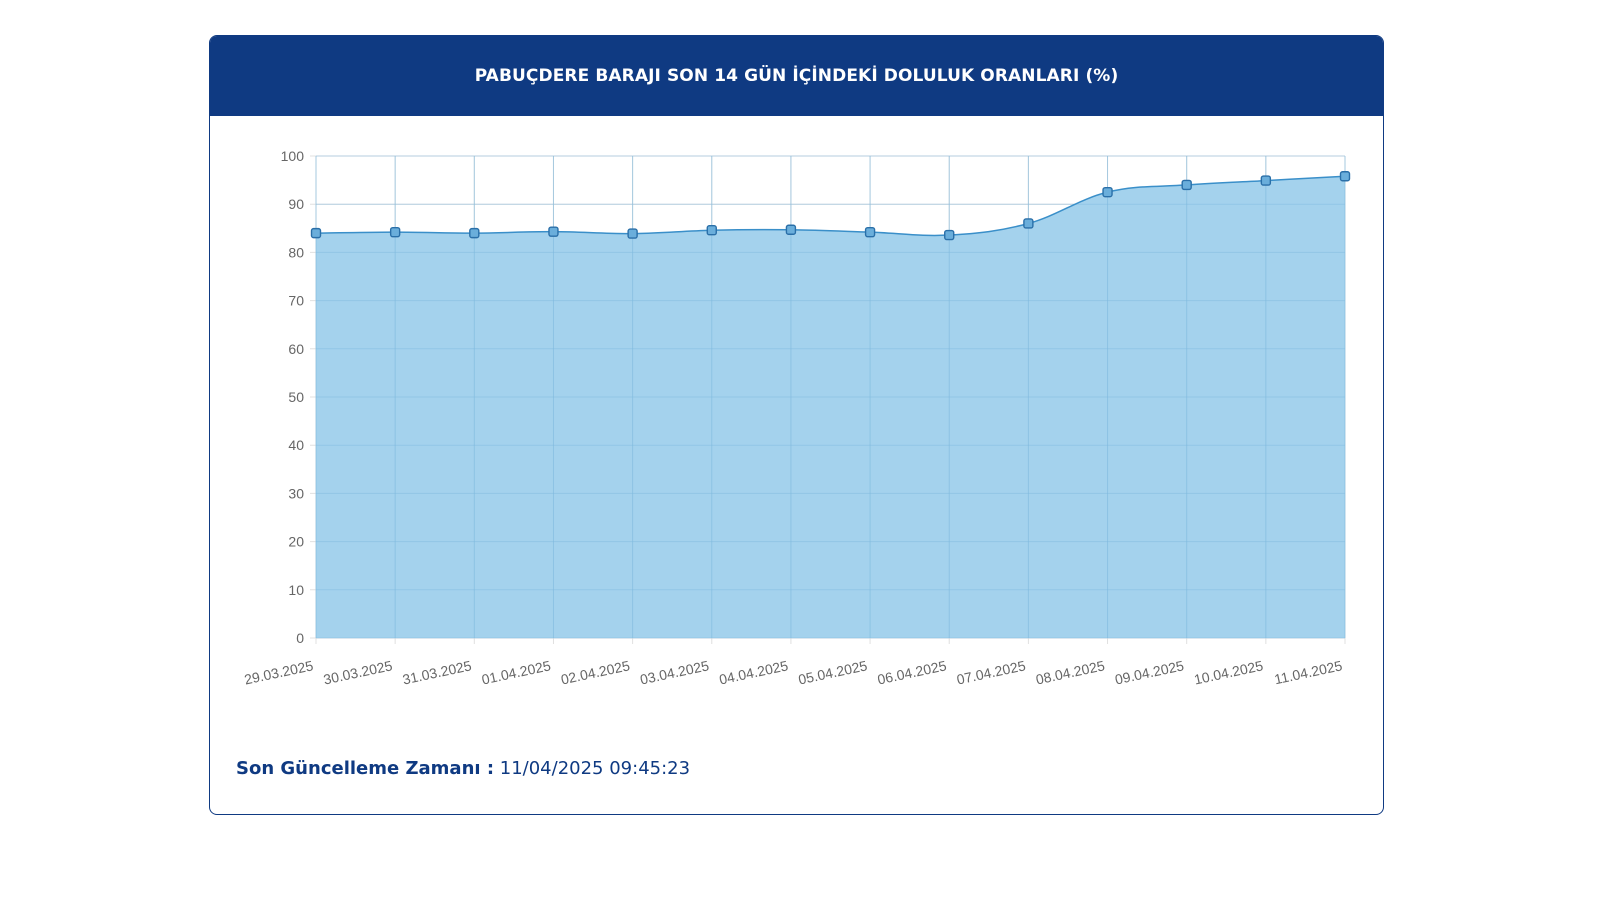 The image size is (1600, 900). I want to click on y-tick-label: 0, so click(300, 638).